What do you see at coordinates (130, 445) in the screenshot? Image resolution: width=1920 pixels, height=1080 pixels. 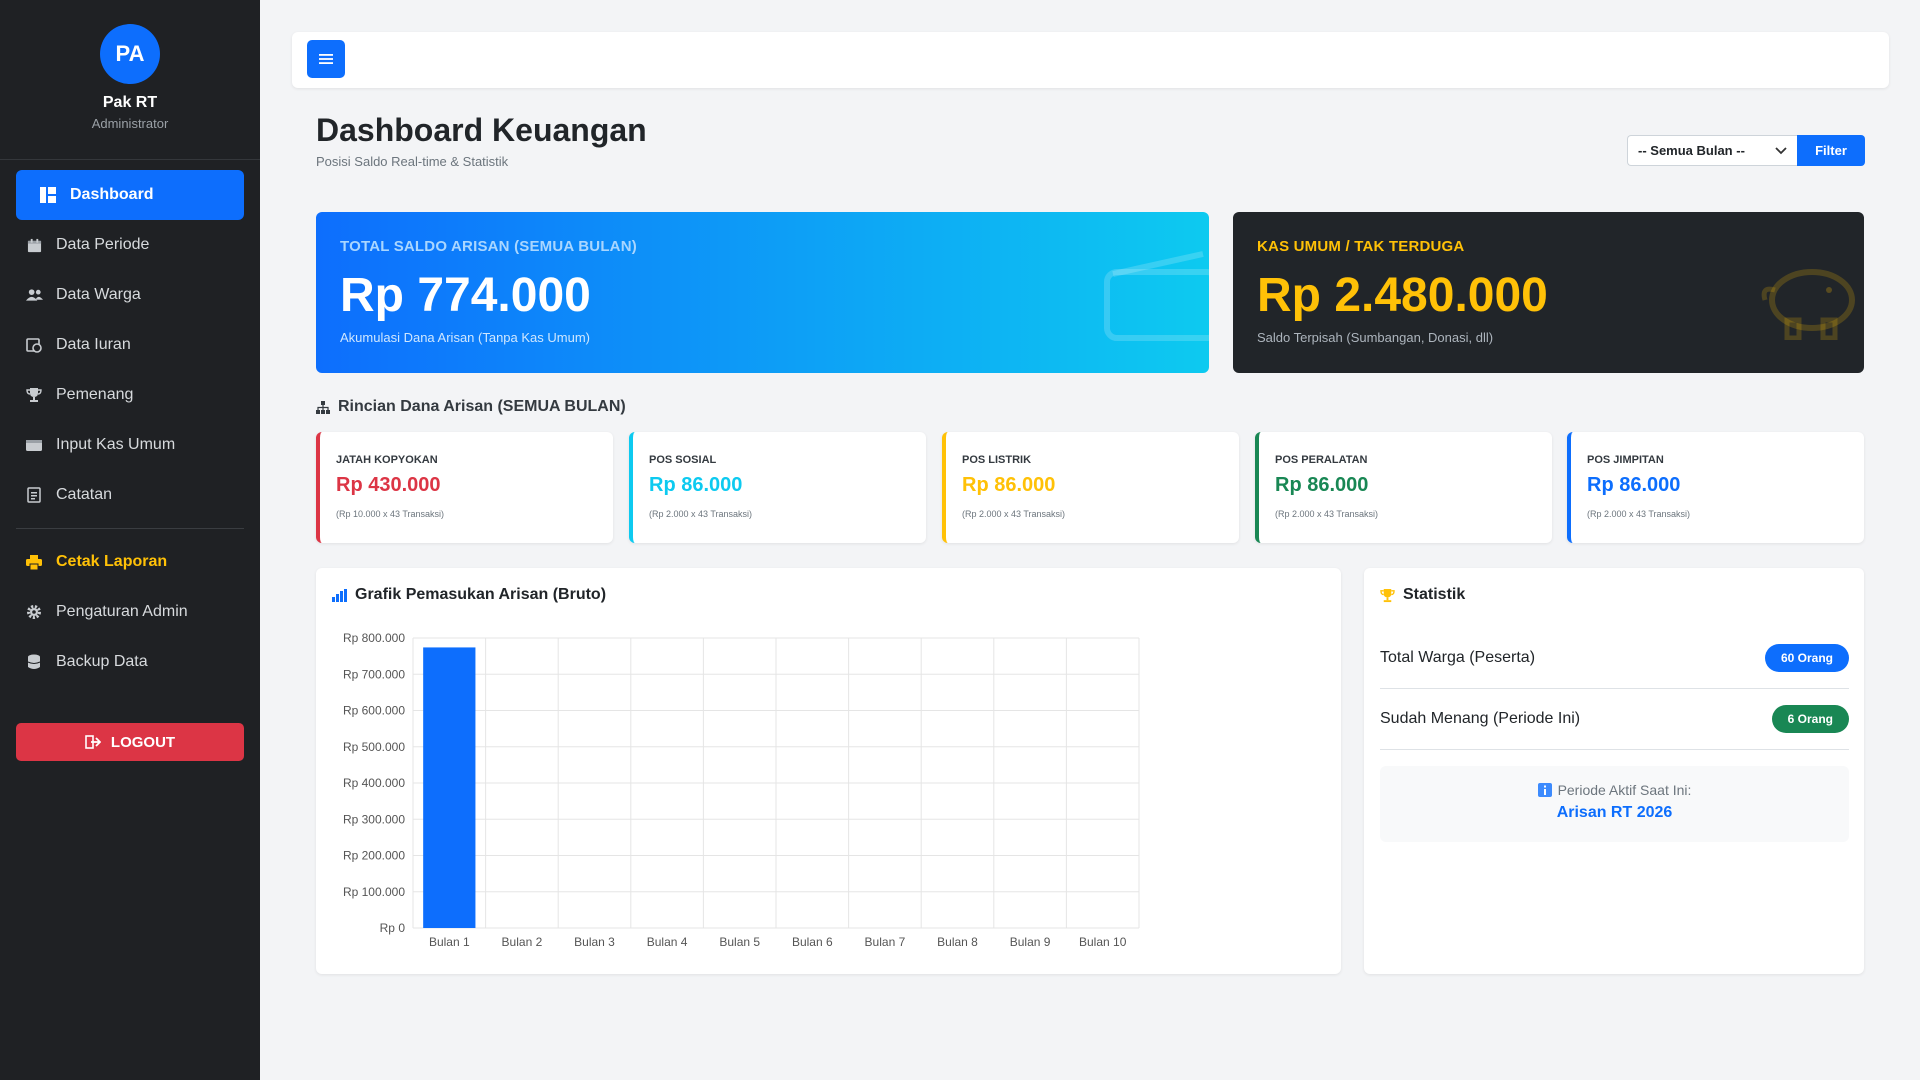 I see `sidebar-item-input-kas-umum: Input Kas Umum` at bounding box center [130, 445].